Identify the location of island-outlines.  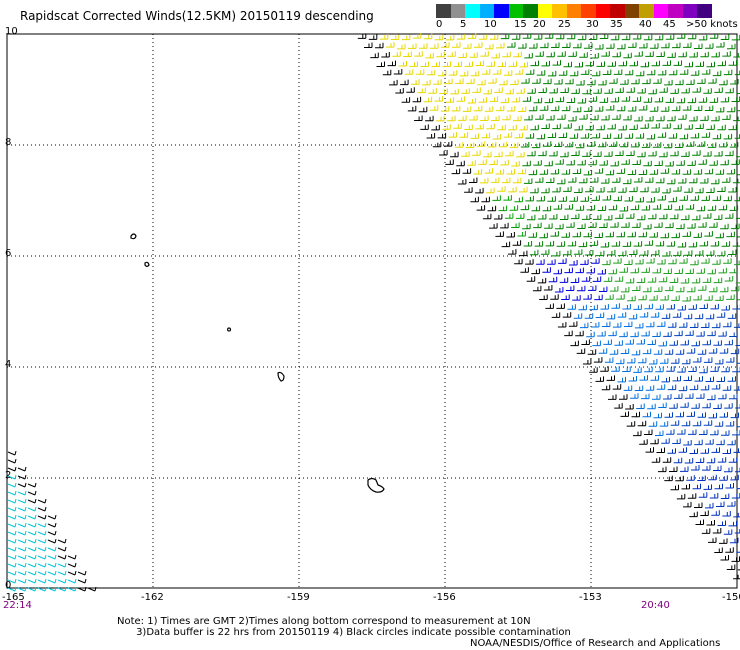
(257, 363).